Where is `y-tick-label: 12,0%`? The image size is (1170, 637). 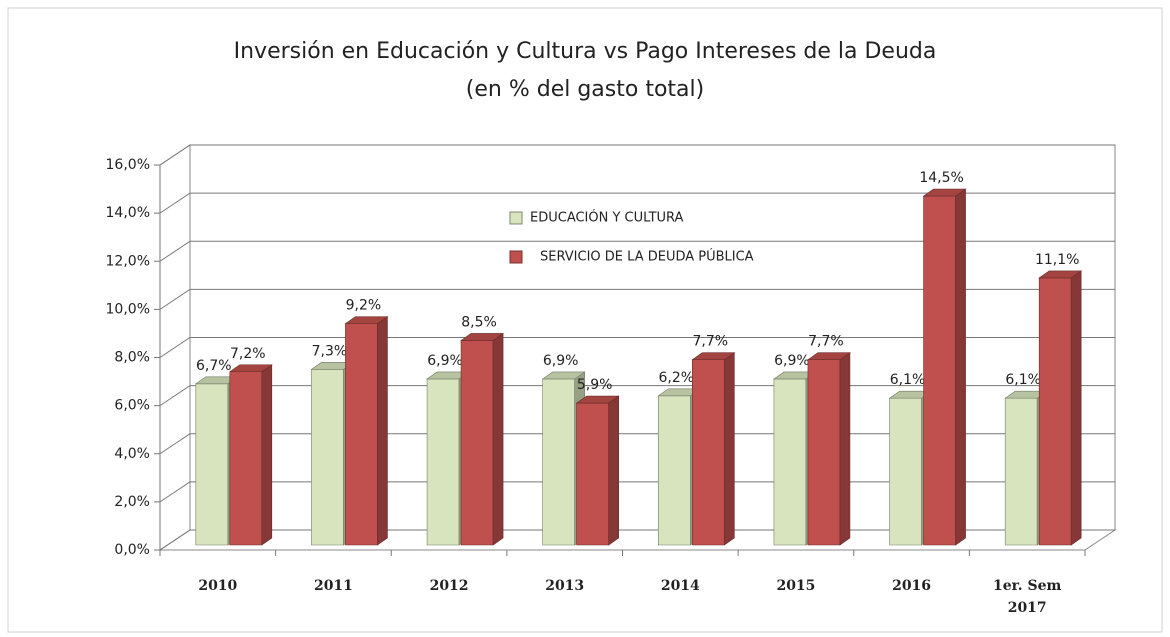
y-tick-label: 12,0% is located at coordinates (128, 261).